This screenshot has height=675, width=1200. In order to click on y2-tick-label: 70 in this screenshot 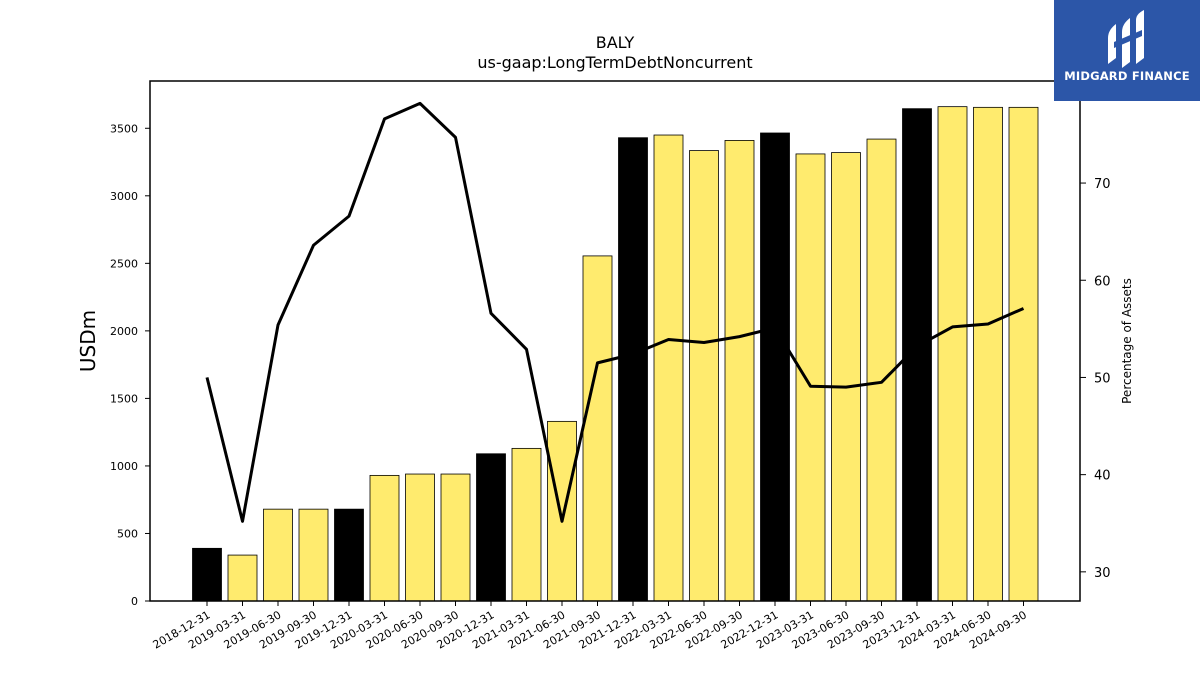, I will do `click(1102, 184)`.